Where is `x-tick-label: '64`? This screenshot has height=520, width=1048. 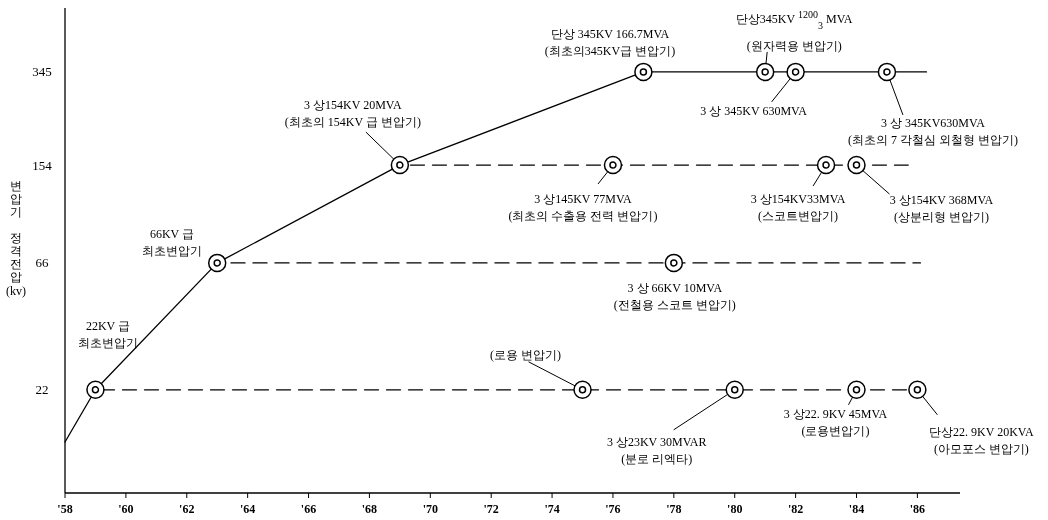 x-tick-label: '64 is located at coordinates (247, 509).